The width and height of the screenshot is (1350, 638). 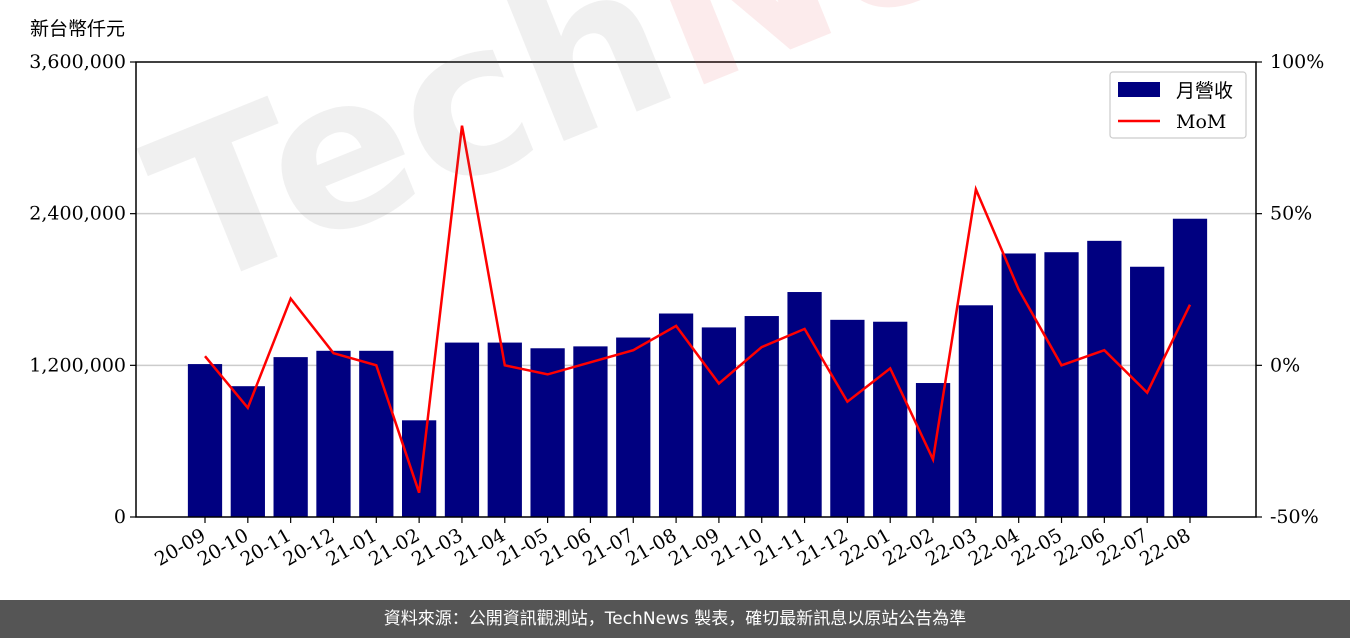 What do you see at coordinates (77, 214) in the screenshot?
I see `y-tick-label-left: 2,400,000` at bounding box center [77, 214].